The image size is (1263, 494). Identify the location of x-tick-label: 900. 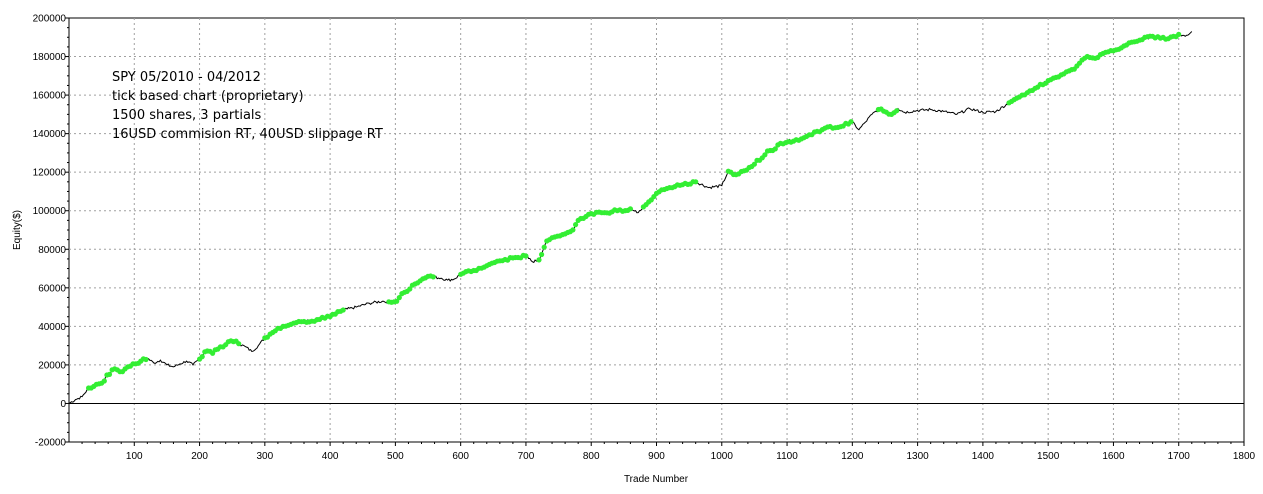
(656, 456).